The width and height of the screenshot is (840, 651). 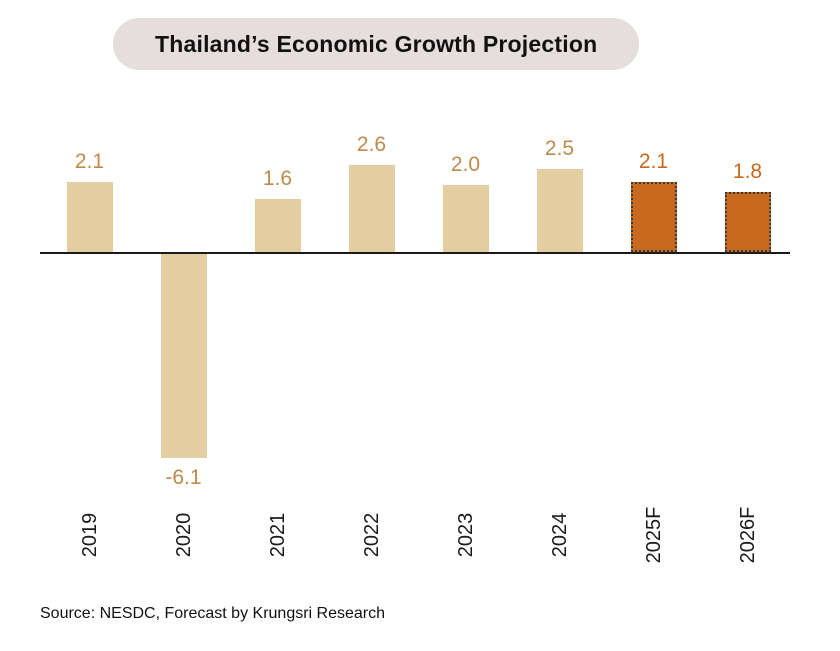 I want to click on x-axis-label: 2020, so click(x=183, y=535).